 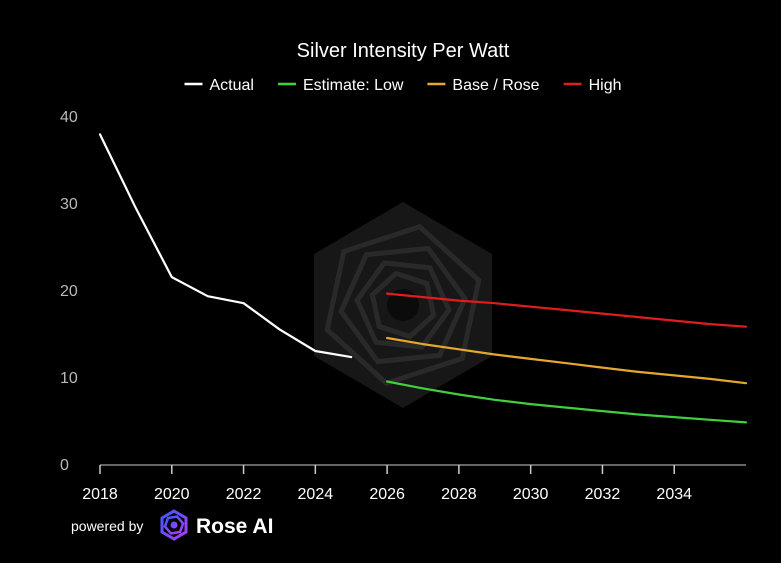 I want to click on rose-ai-watermark-icon, so click(x=403, y=305).